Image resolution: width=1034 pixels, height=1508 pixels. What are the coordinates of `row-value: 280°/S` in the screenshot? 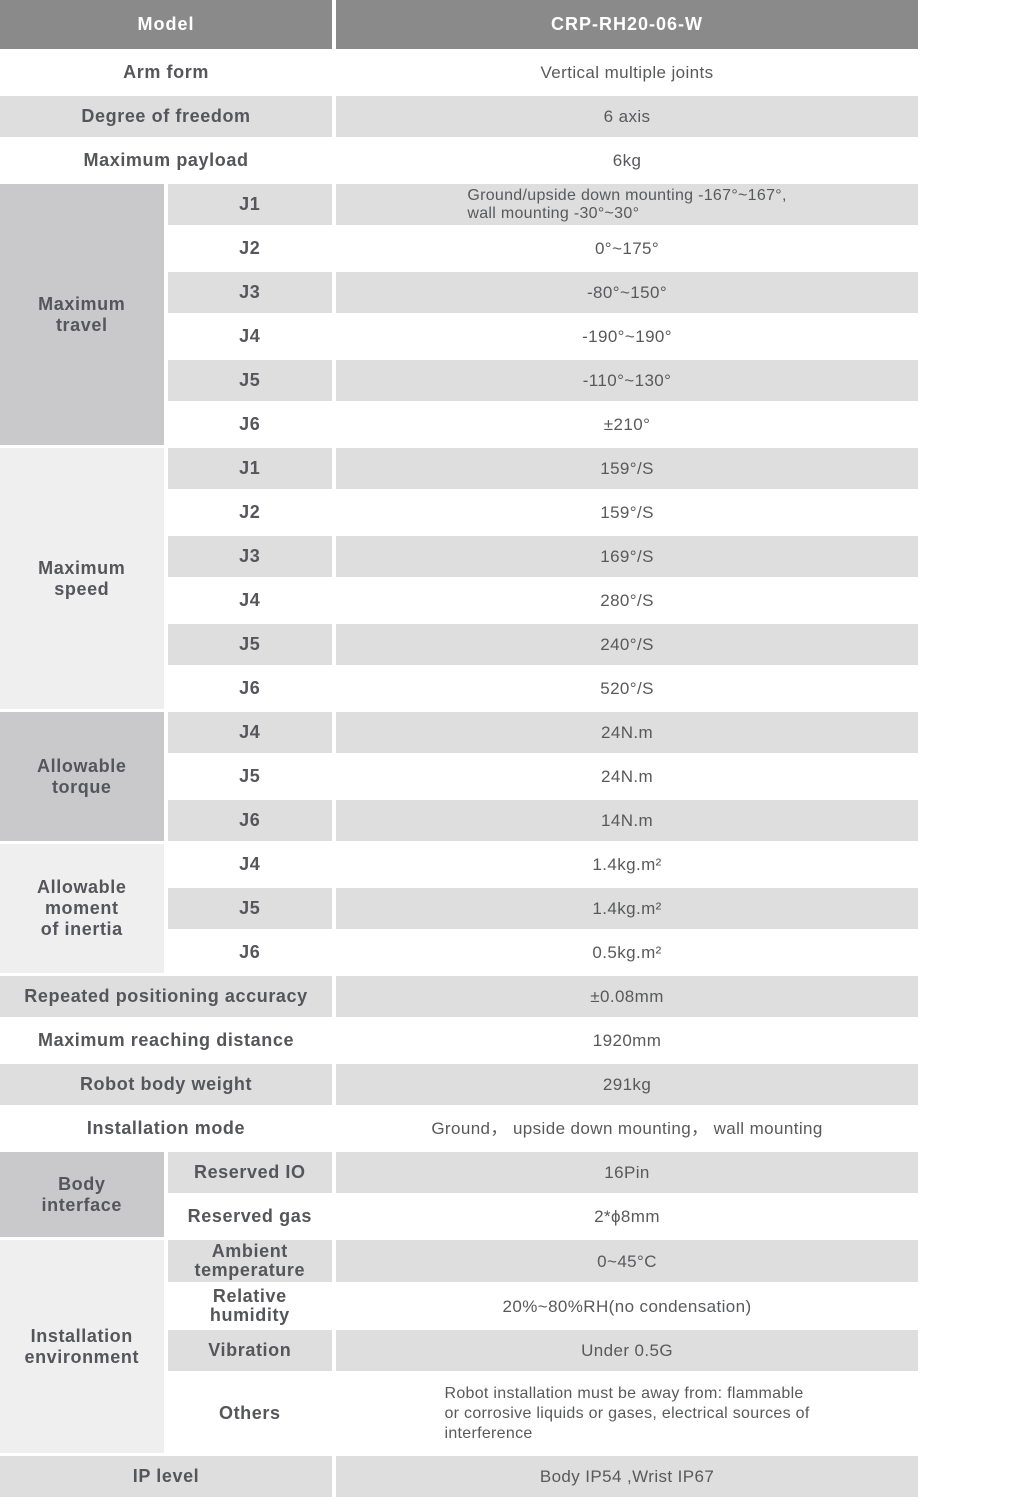 It's located at (627, 600).